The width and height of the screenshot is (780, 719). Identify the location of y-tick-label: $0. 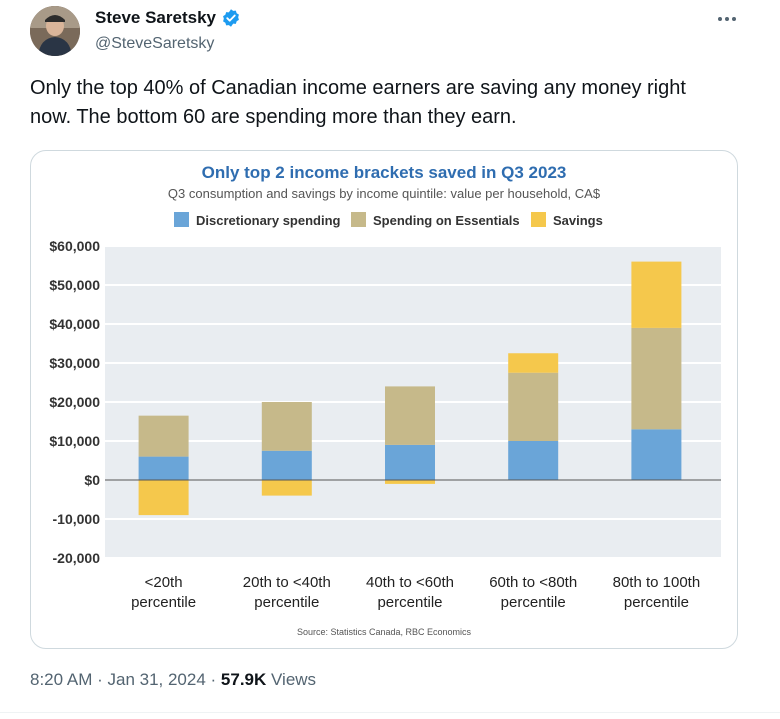
(92, 480).